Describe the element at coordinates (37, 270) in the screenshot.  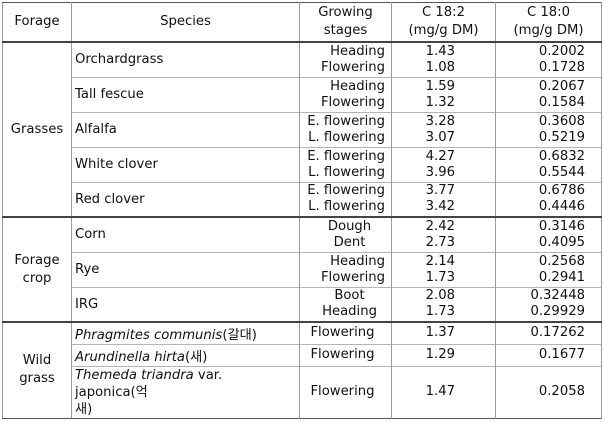
I see `forage-group-forage-crop: Forage crop` at that location.